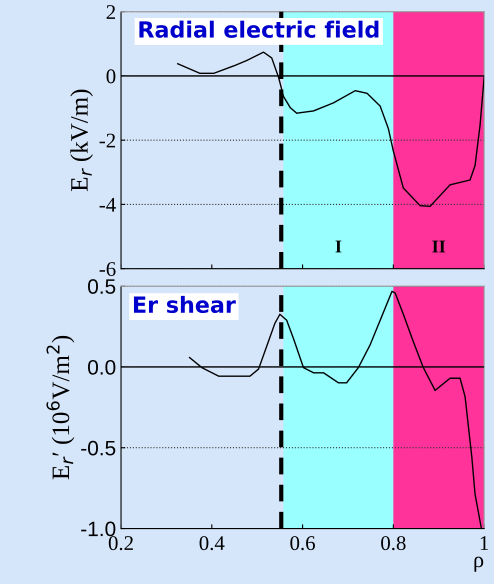  Describe the element at coordinates (302, 543) in the screenshot. I see `x-tick-label: 0.6` at that location.